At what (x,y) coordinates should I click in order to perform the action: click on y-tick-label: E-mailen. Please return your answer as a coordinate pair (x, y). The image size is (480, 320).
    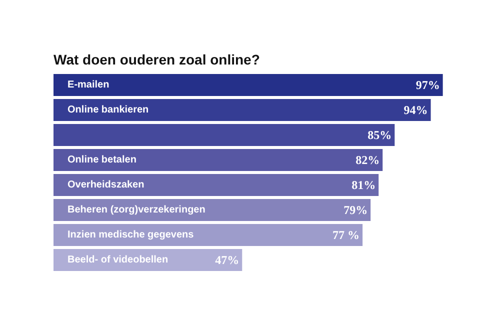
    Looking at the image, I should click on (89, 85).